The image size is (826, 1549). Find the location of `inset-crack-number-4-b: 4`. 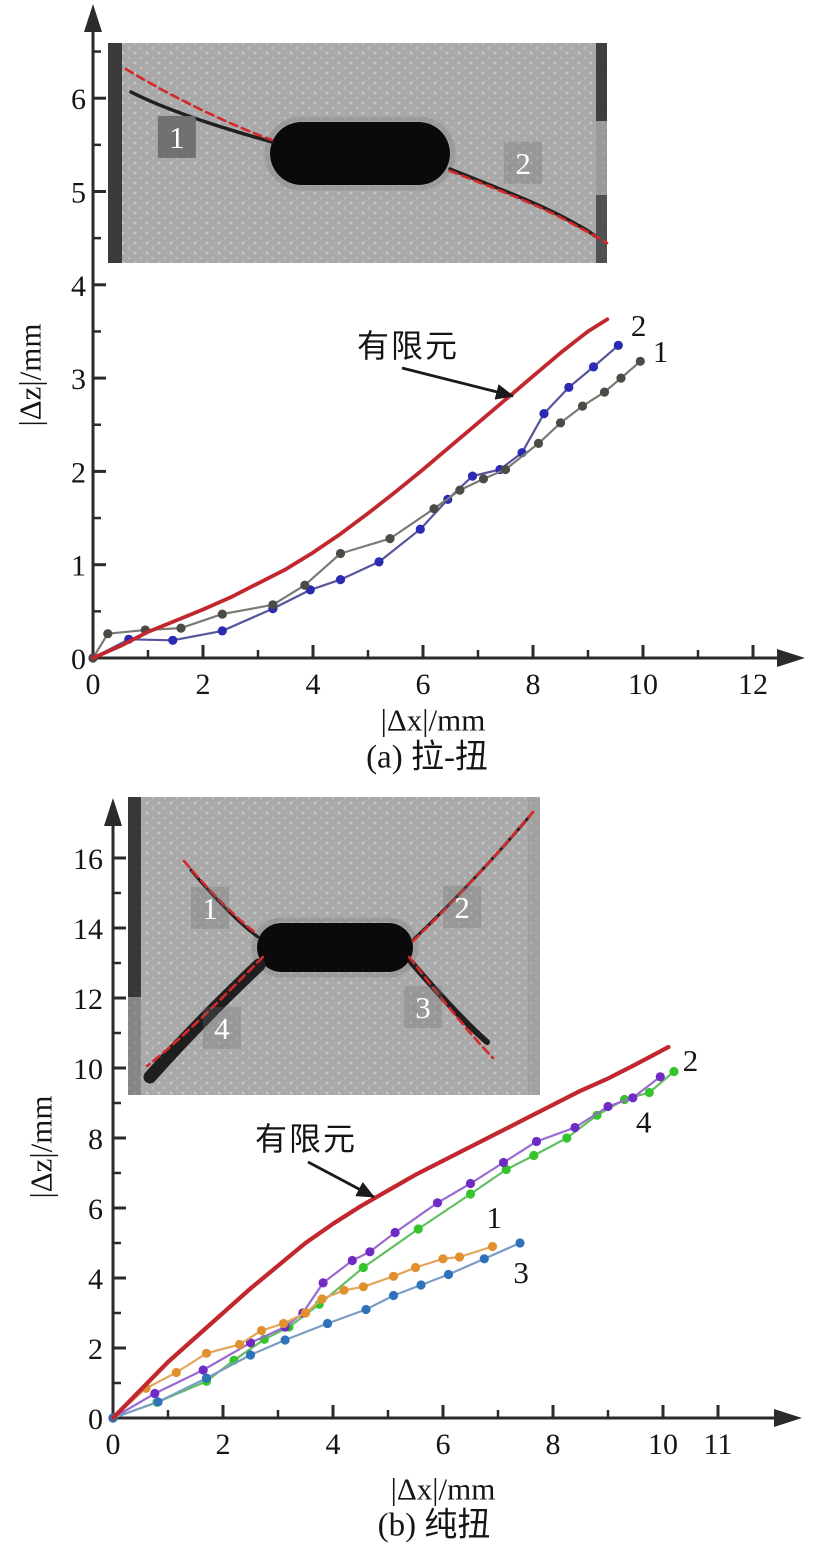

inset-crack-number-4-b: 4 is located at coordinates (222, 1028).